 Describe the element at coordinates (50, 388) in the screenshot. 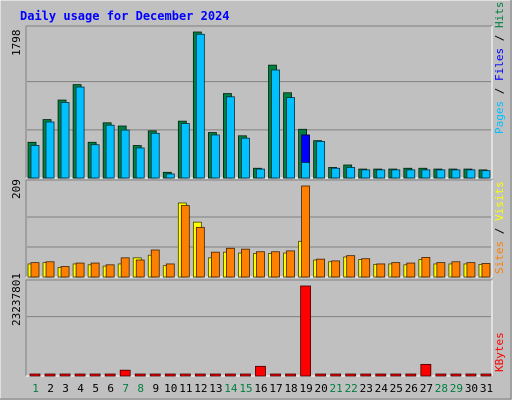

I see `x-tick-label-day-2: 2` at that location.